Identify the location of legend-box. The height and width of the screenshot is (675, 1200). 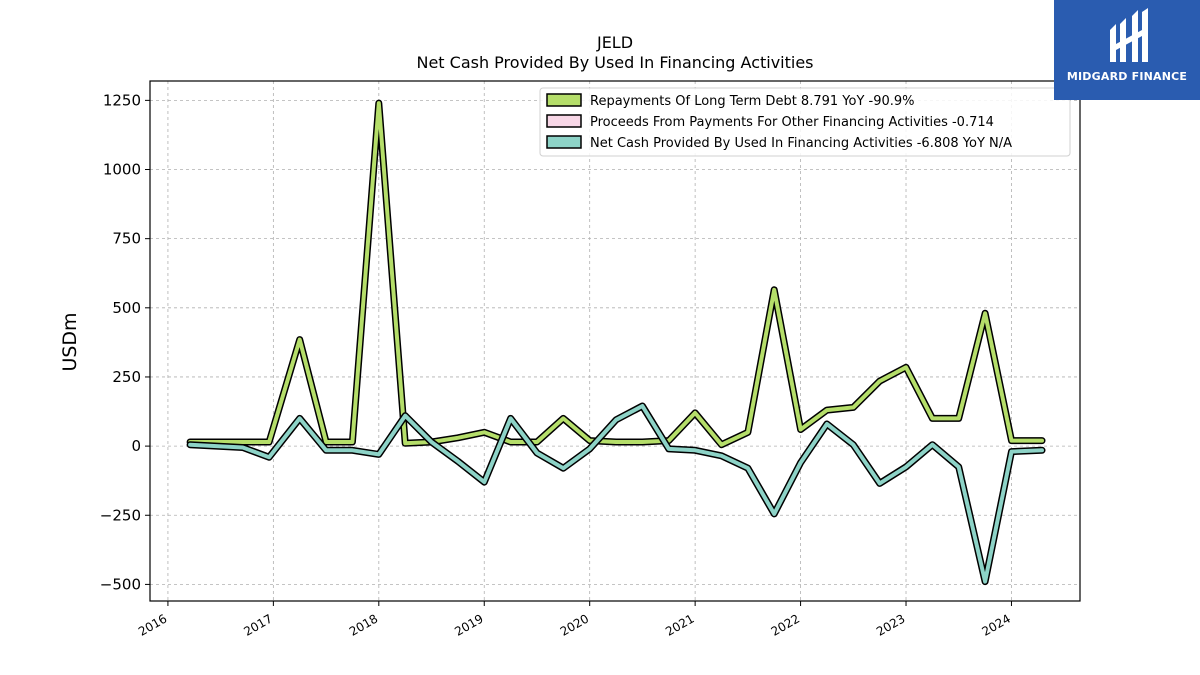
(805, 122).